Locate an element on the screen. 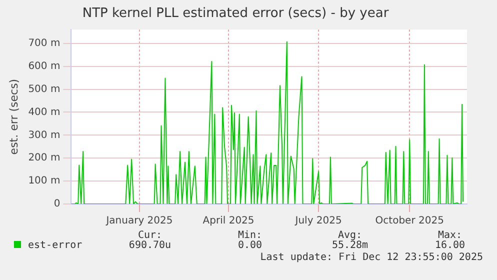 The height and width of the screenshot is (280, 497). y-tick-label: 300 m is located at coordinates (44, 135).